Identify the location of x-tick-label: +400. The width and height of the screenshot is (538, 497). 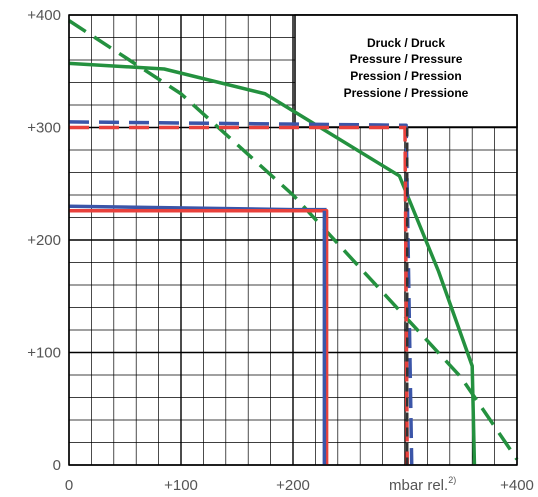
(517, 485).